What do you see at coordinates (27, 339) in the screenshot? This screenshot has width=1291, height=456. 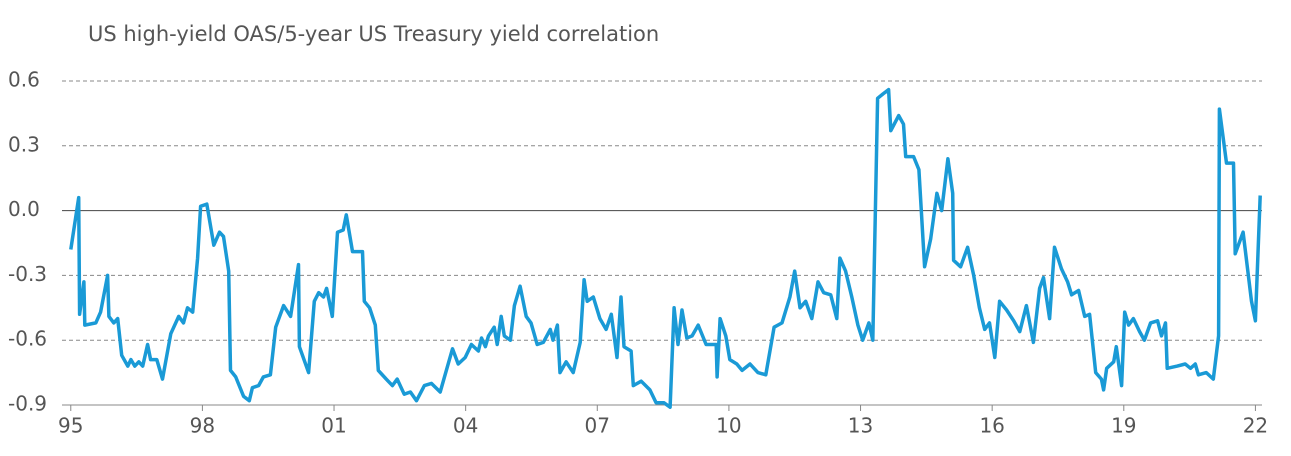 I see `y-tick-label: -0.6` at bounding box center [27, 339].